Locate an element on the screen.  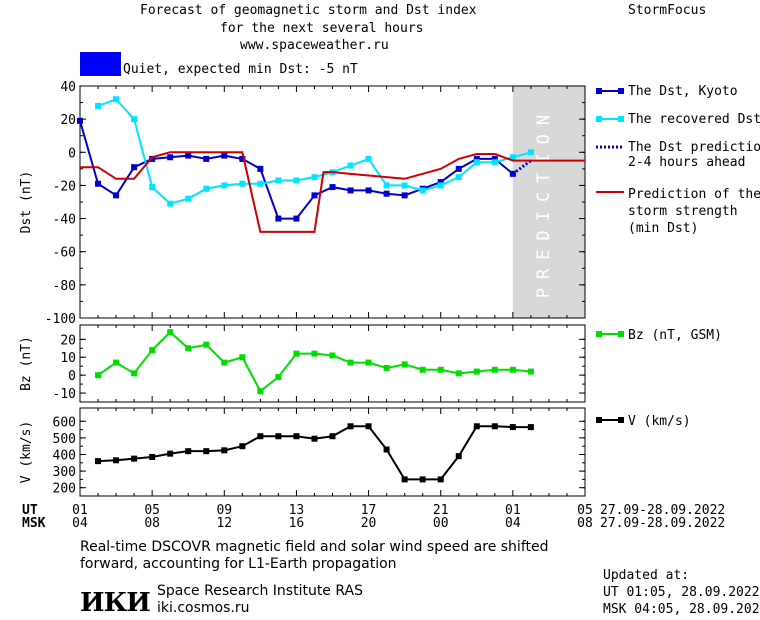
legend-dst-prediction-1: The Dst prediction is located at coordinates (694, 147).